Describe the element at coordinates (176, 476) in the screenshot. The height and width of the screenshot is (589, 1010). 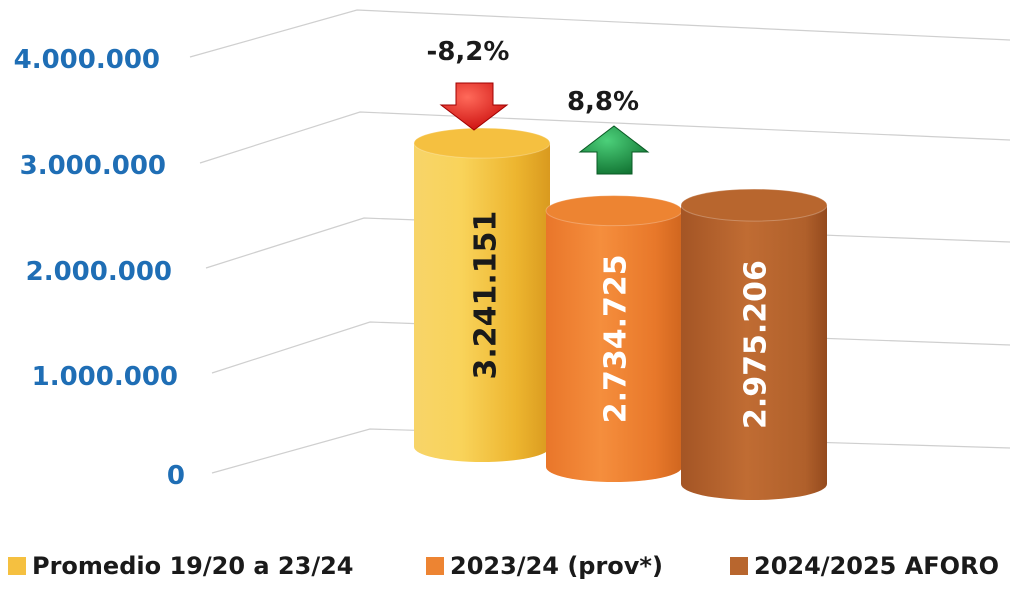
I see `y-tick-label: 0` at that location.